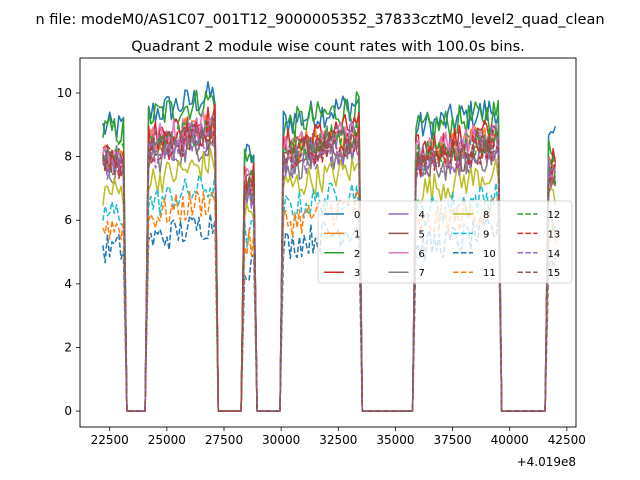 The width and height of the screenshot is (640, 480). What do you see at coordinates (64, 93) in the screenshot?
I see `y-tick-label: 10` at bounding box center [64, 93].